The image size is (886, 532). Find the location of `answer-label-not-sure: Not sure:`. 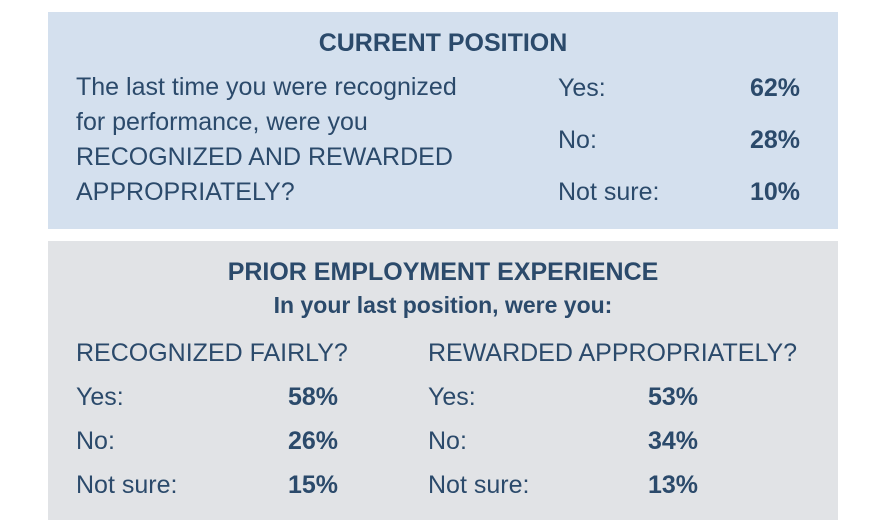

answer-label-not-sure: Not sure: is located at coordinates (609, 192).